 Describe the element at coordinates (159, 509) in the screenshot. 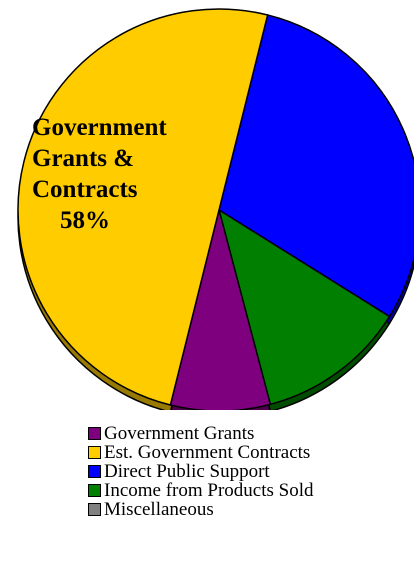

I see `legend-label: Miscellaneous` at that location.